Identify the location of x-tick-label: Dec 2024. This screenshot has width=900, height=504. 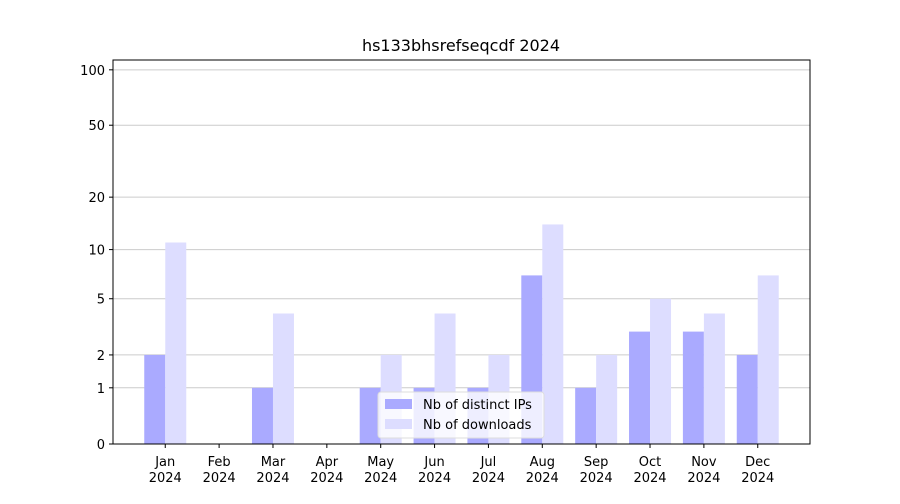
(757, 470).